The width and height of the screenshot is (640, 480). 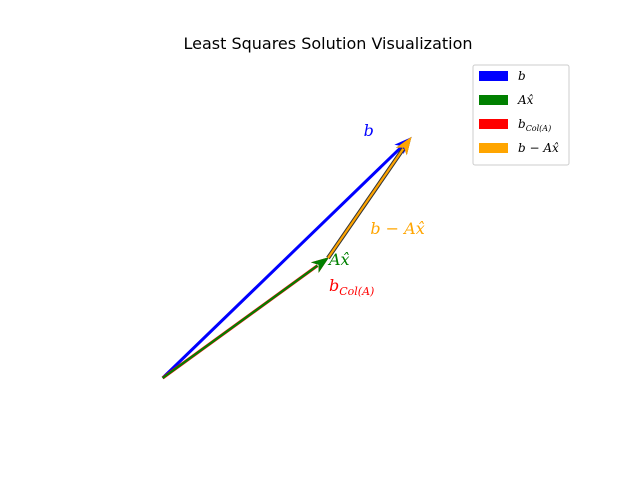 I want to click on legend-frame, so click(x=521, y=115).